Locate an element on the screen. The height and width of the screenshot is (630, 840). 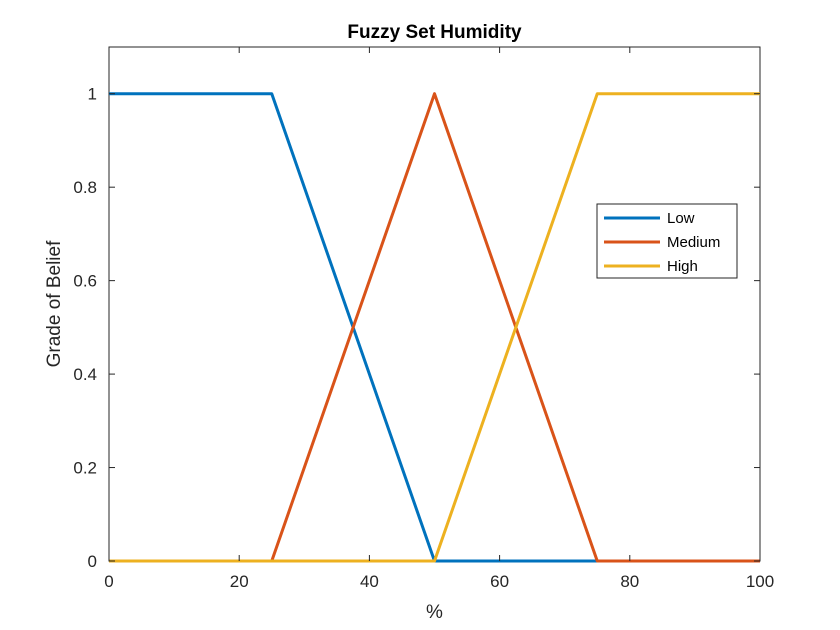
y-axis-title: Grade of Belief is located at coordinates (54, 303).